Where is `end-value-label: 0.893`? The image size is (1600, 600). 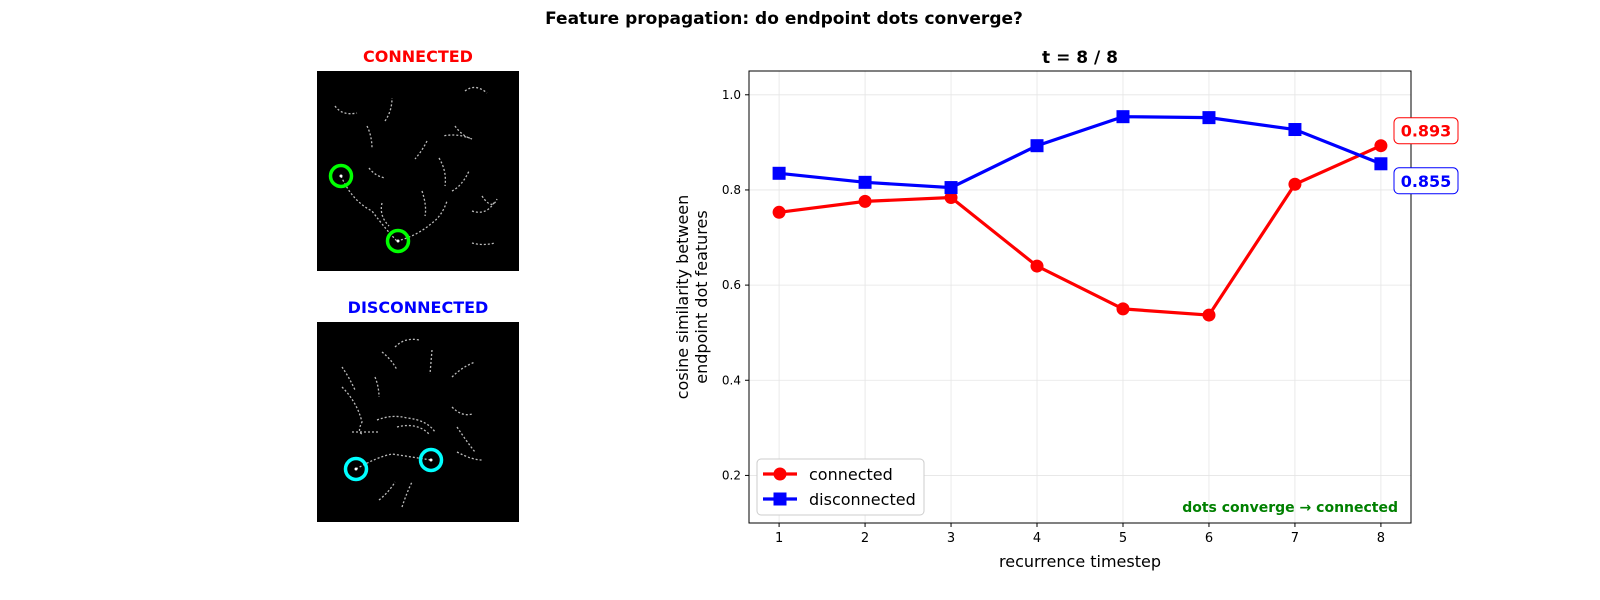 end-value-label: 0.893 is located at coordinates (1426, 131).